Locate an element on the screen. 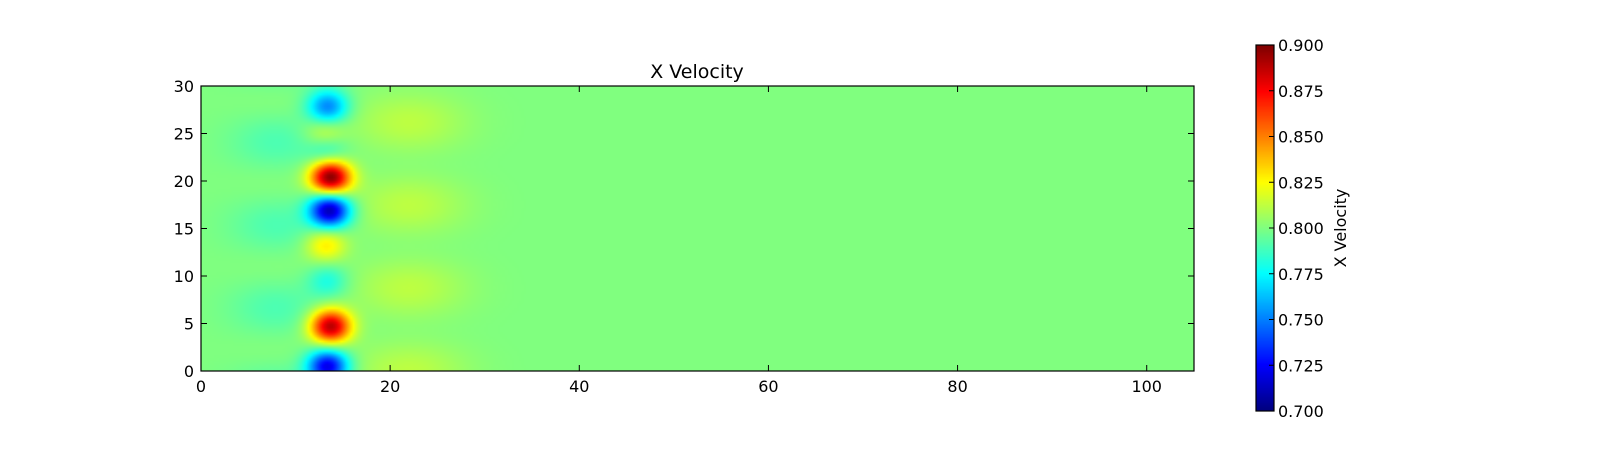 This screenshot has height=456, width=1600. x-tick-label: 20 is located at coordinates (390, 386).